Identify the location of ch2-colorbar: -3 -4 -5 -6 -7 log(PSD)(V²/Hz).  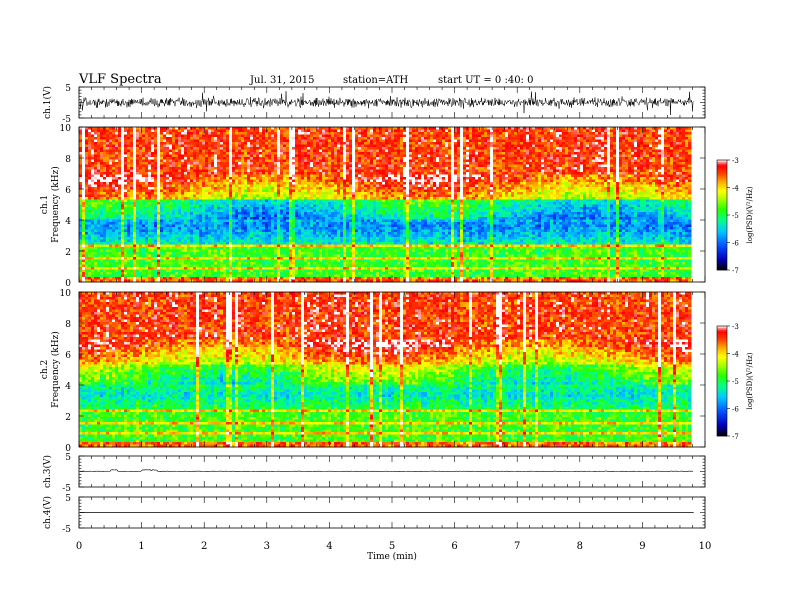
(735, 382).